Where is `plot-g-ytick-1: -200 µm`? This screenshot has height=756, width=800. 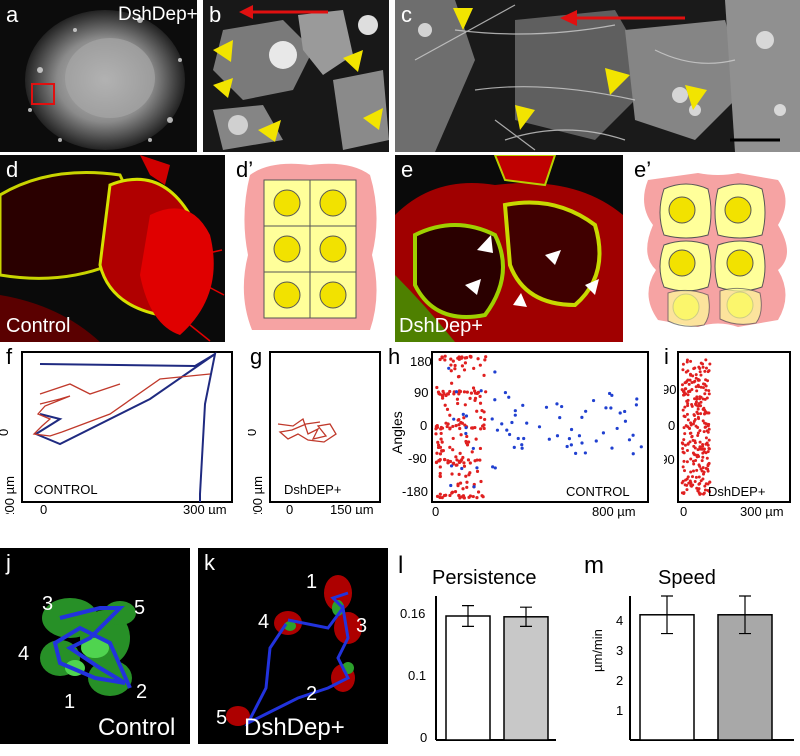
plot-g-ytick-1: -200 µm is located at coordinates (257, 495).